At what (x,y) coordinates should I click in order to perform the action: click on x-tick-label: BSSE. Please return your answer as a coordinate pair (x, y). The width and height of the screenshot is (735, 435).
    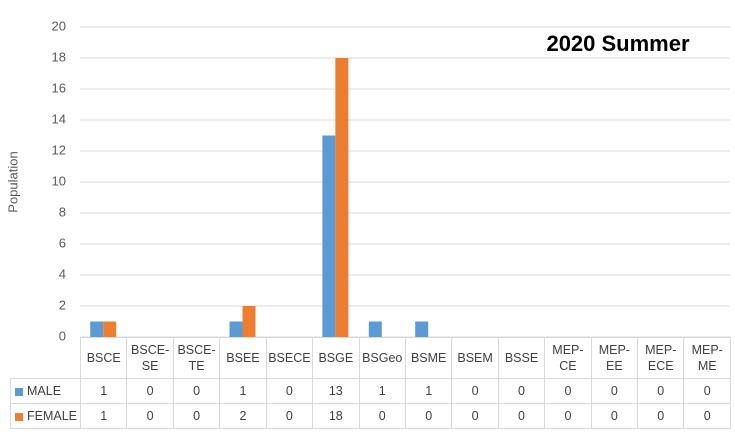
    Looking at the image, I should click on (521, 358).